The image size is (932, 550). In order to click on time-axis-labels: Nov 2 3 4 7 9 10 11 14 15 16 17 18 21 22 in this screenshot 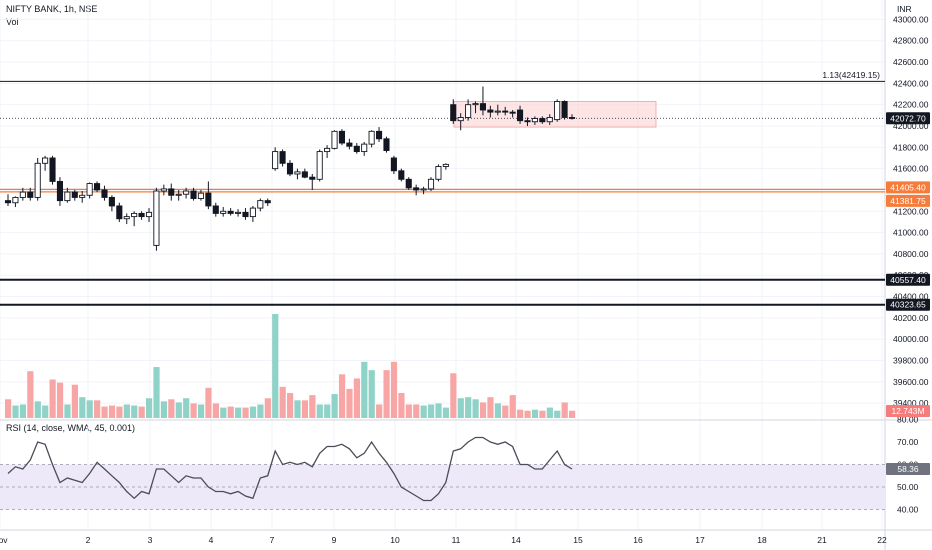, I will do `click(443, 540)`.